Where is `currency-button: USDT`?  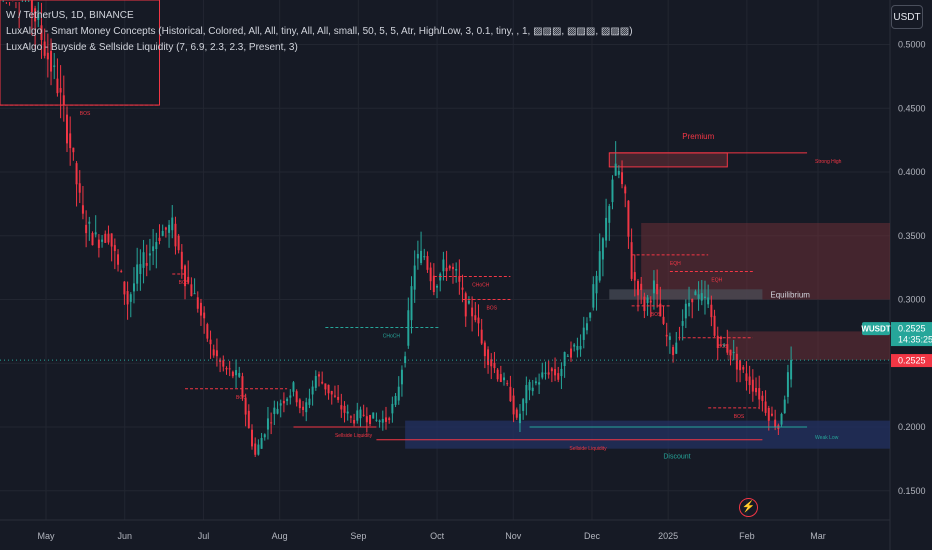 currency-button: USDT is located at coordinates (907, 17).